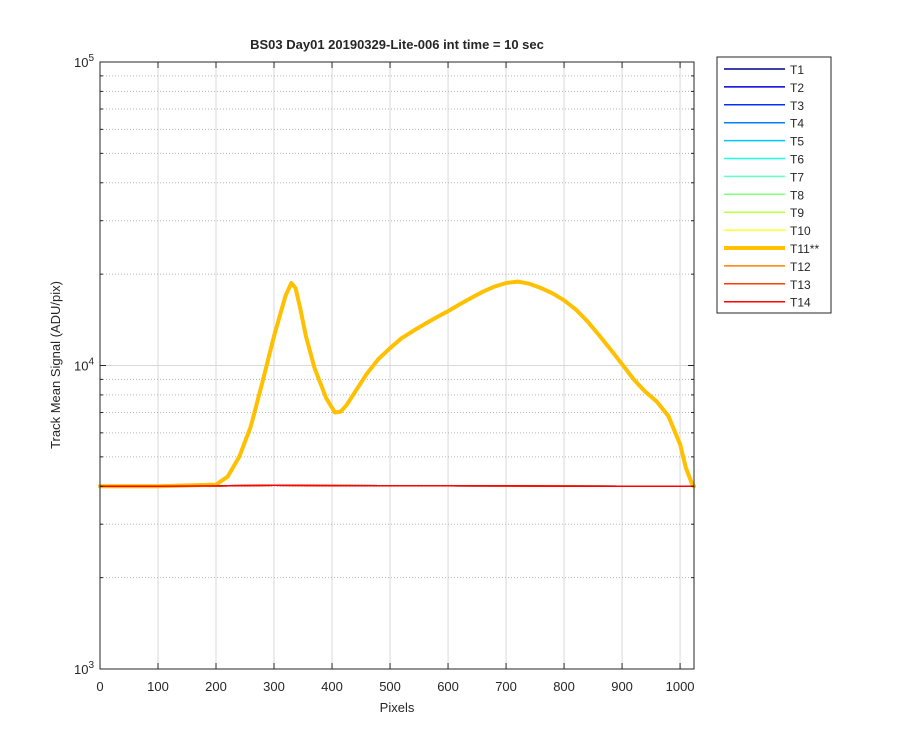 The width and height of the screenshot is (900, 750). What do you see at coordinates (800, 231) in the screenshot?
I see `legend-label: T10` at bounding box center [800, 231].